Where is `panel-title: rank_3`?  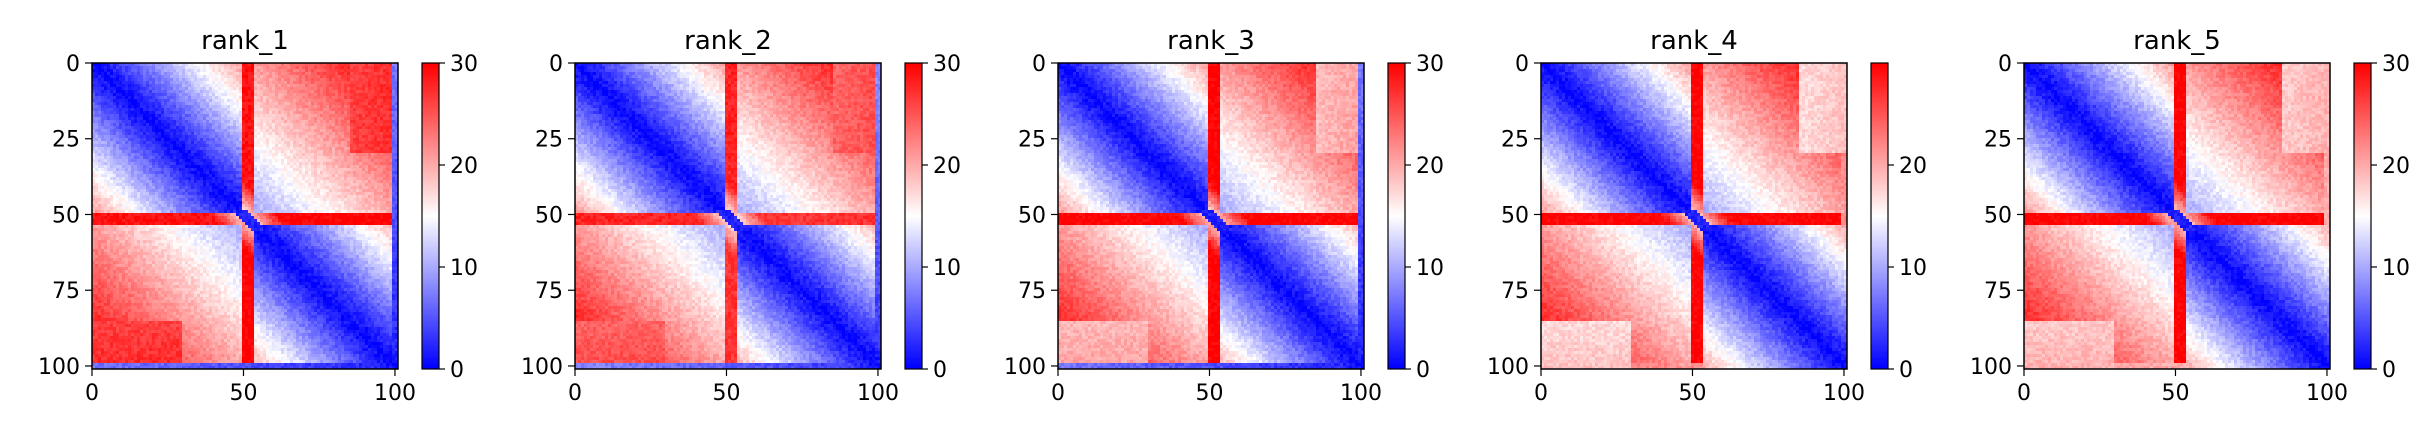 panel-title: rank_3 is located at coordinates (1211, 41).